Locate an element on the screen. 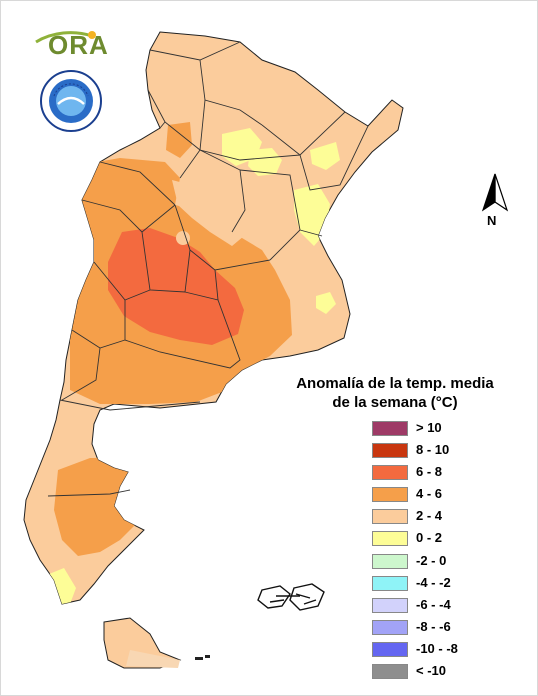  boundary-santa-cruz is located at coordinates (89, 493).